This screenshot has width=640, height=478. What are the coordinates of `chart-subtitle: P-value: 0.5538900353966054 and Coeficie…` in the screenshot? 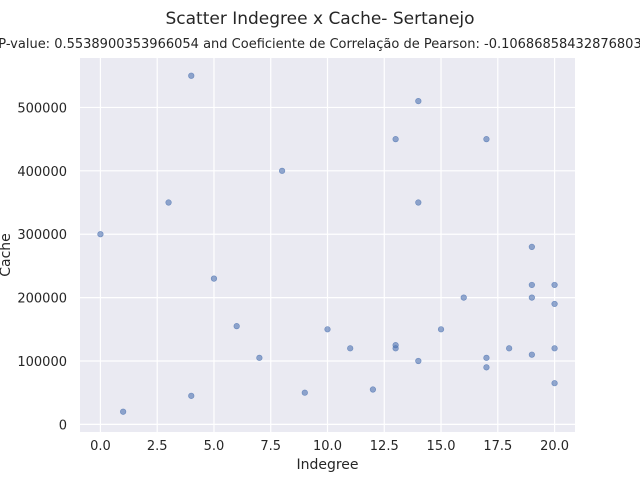 It's located at (320, 44).